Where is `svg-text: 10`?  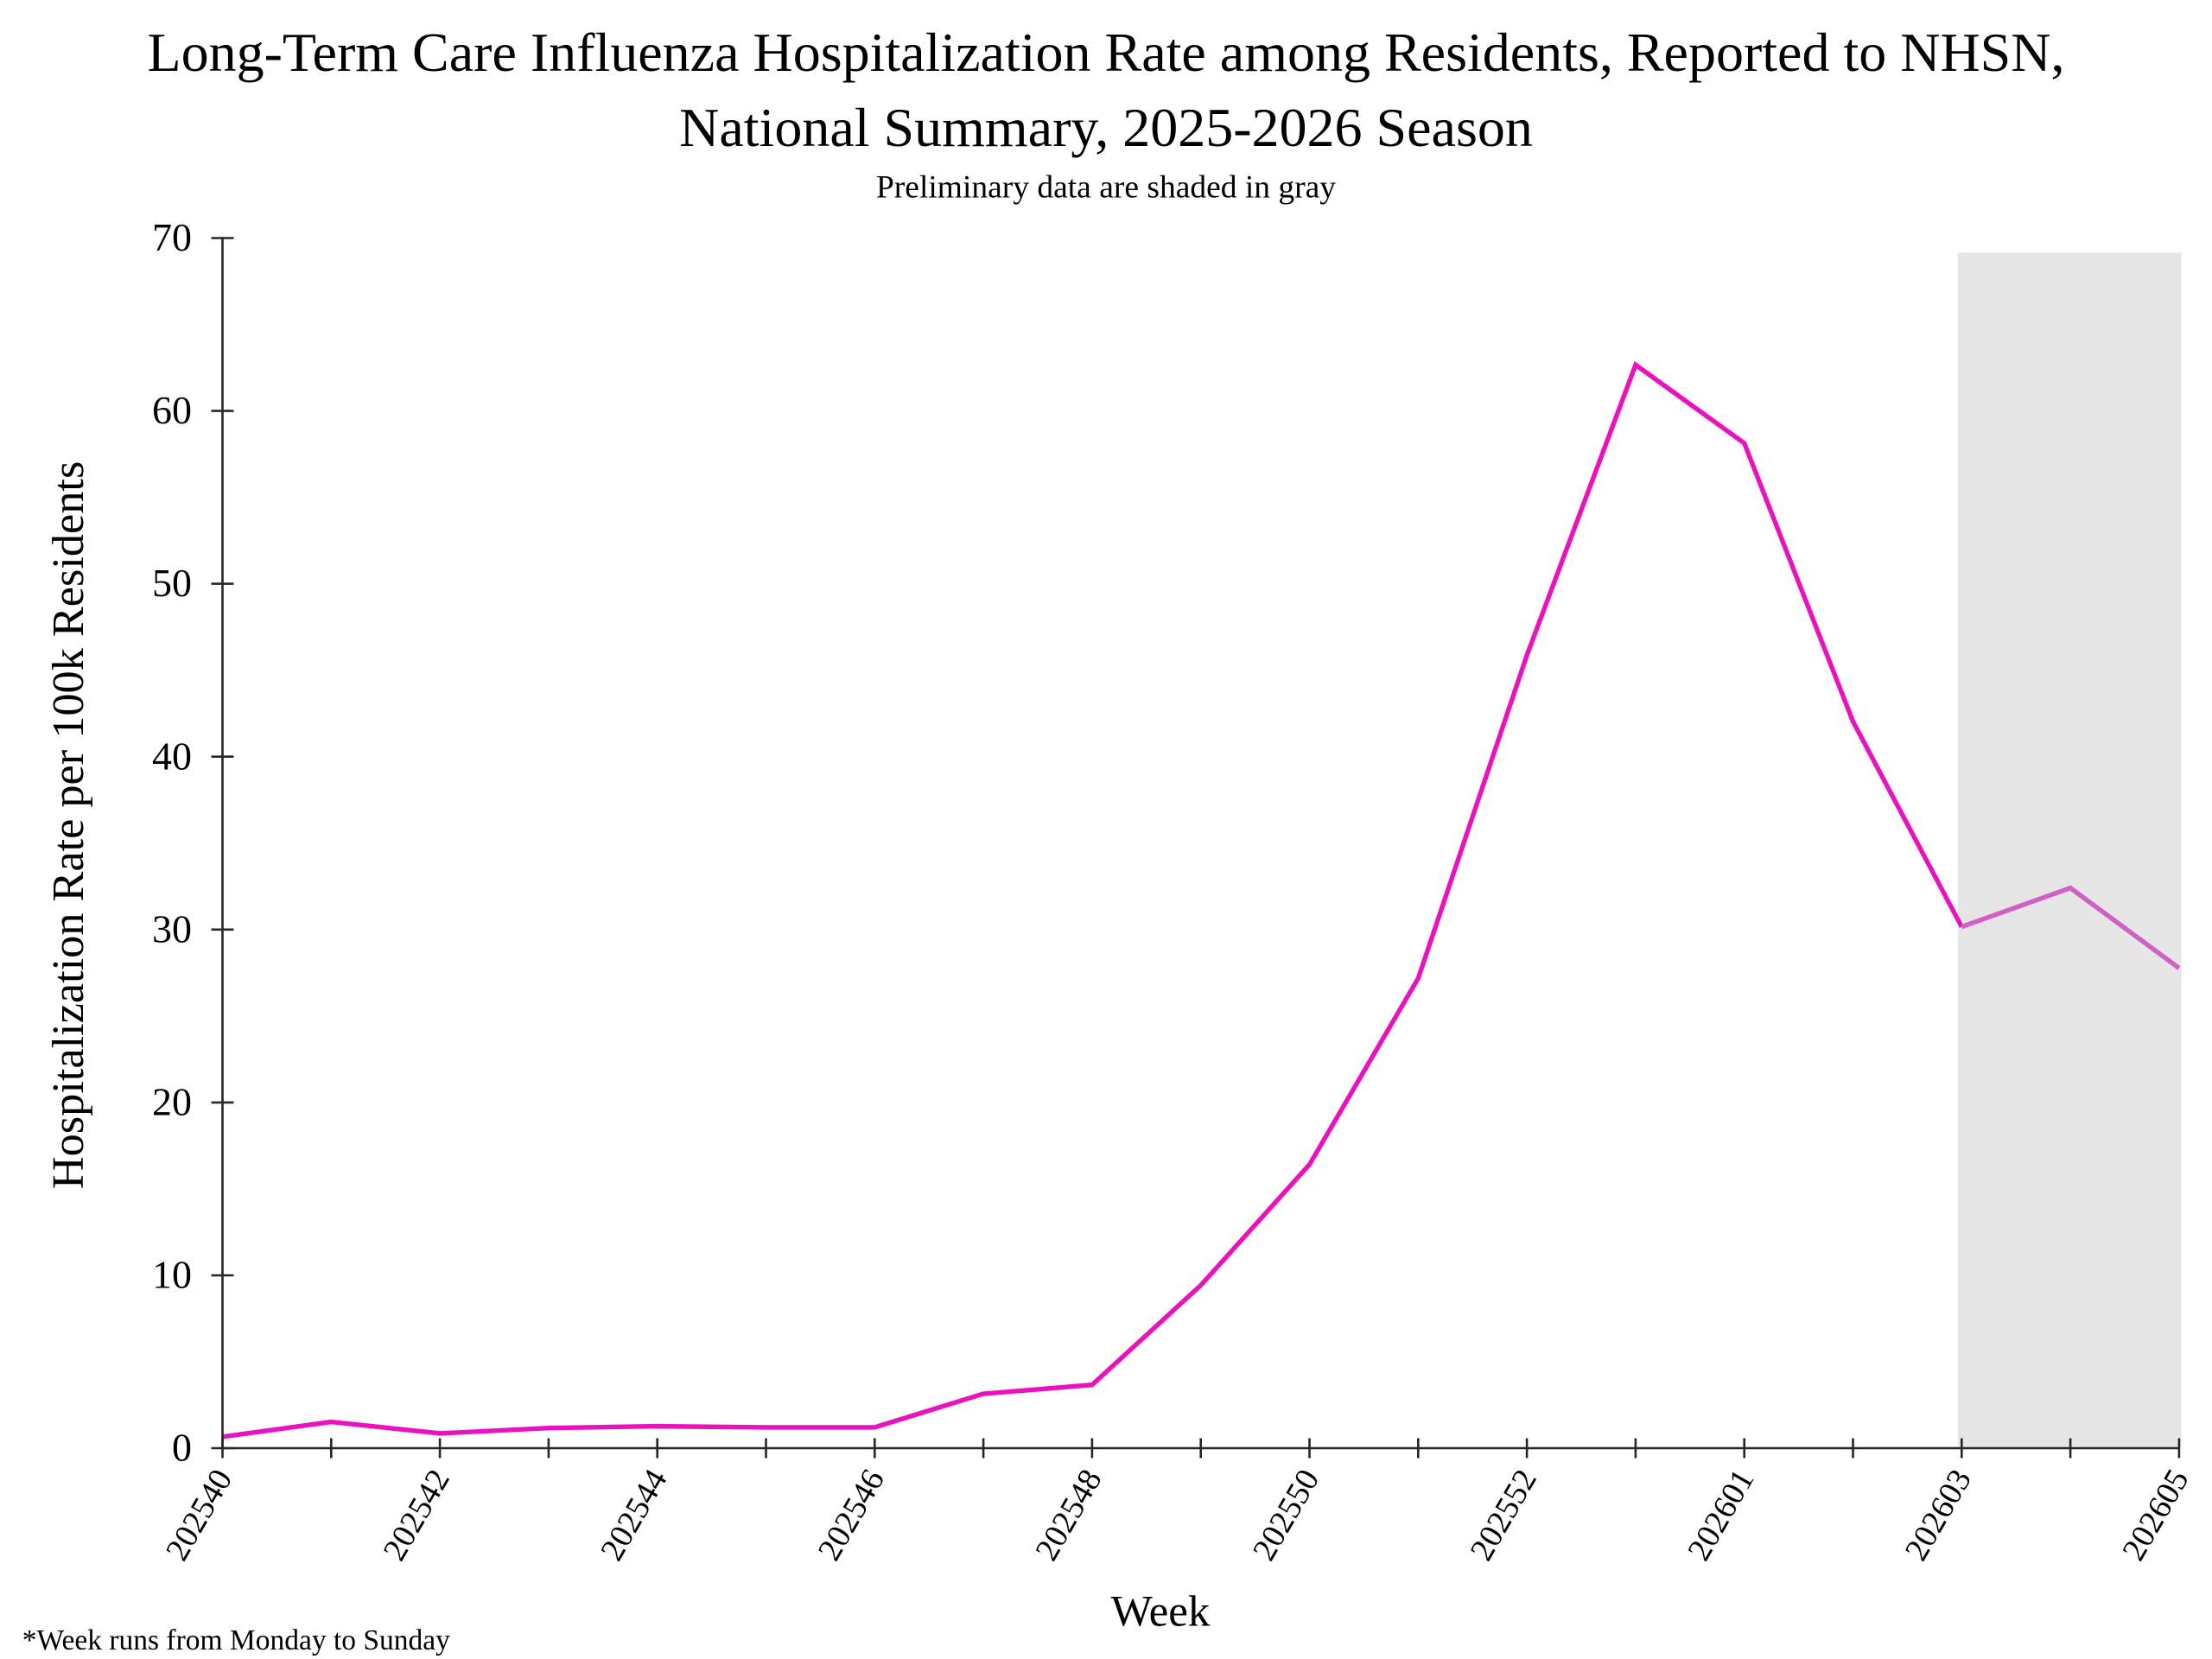 svg-text: 10 is located at coordinates (172, 1275).